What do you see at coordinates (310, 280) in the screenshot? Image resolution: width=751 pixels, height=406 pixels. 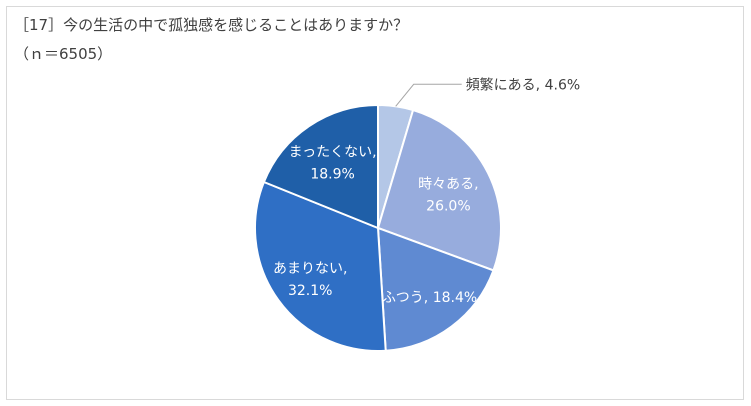 I see `data-label-3: あまりない, 32.1%` at bounding box center [310, 280].